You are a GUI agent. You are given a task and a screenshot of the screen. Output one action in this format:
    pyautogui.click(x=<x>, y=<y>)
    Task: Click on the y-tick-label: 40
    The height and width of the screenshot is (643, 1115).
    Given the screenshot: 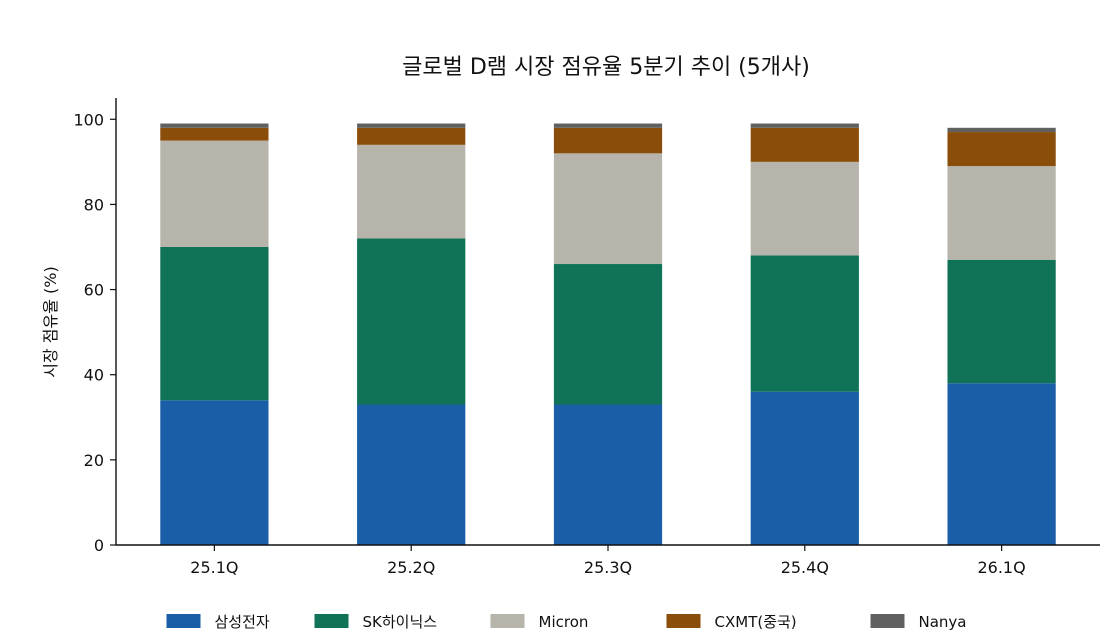 What is the action you would take?
    pyautogui.click(x=94, y=375)
    